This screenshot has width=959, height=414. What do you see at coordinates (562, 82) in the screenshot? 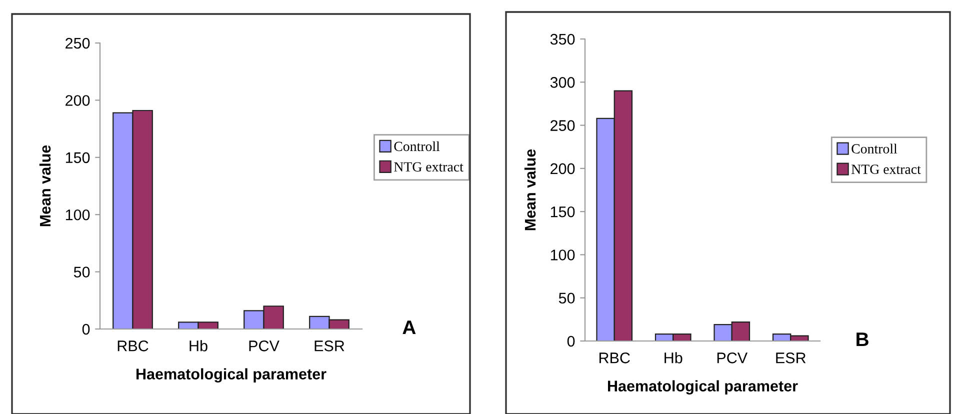
I see `y-tick-label: 300` at bounding box center [562, 82].